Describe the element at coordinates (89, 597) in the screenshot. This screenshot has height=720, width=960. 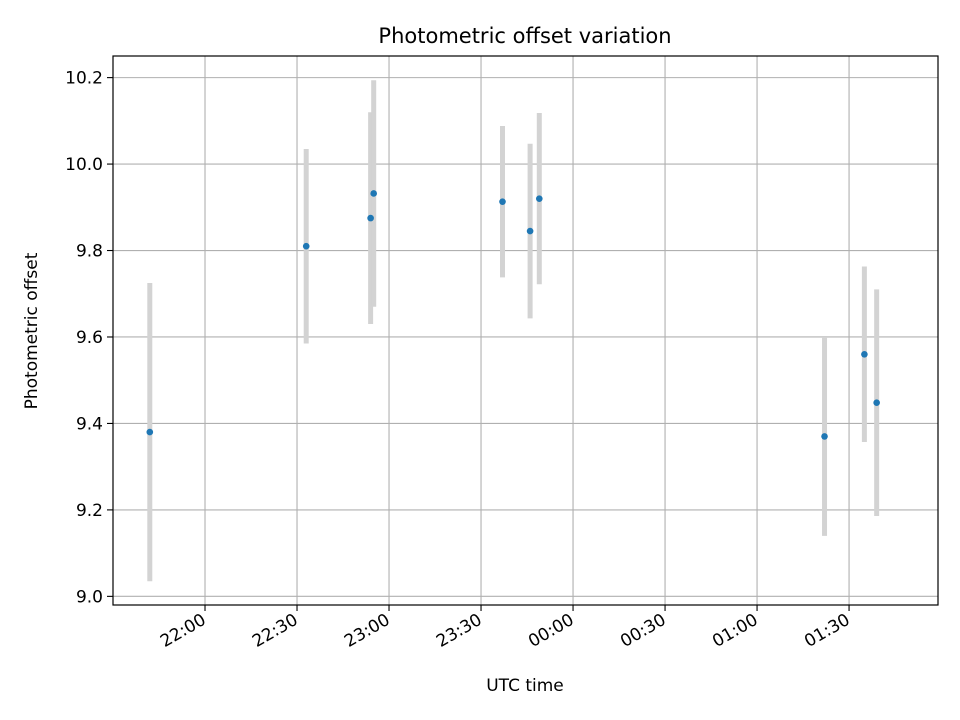
I see `y-tick-label: 9.0` at that location.